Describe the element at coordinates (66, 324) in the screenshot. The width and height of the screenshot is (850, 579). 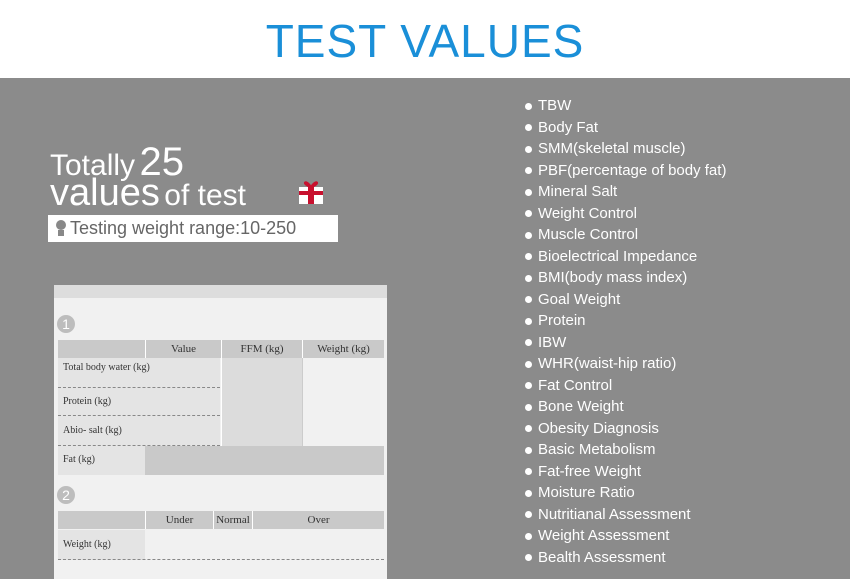
I see `section-number: 1` at that location.